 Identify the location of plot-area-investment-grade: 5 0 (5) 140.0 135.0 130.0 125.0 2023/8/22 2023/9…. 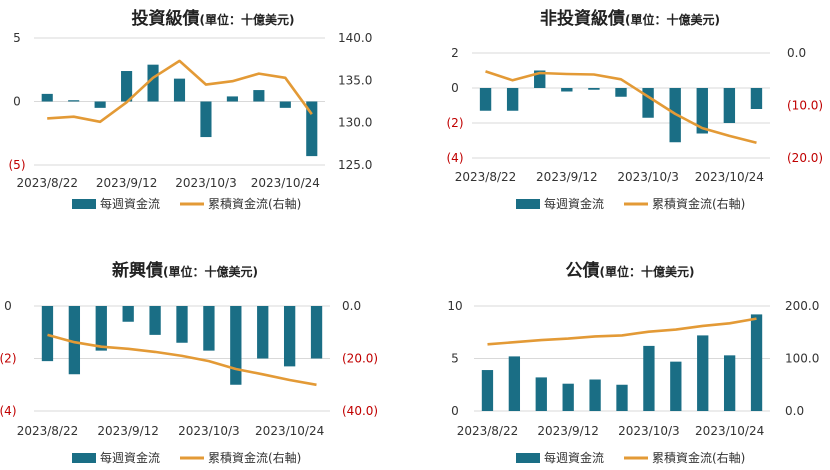
(191, 110).